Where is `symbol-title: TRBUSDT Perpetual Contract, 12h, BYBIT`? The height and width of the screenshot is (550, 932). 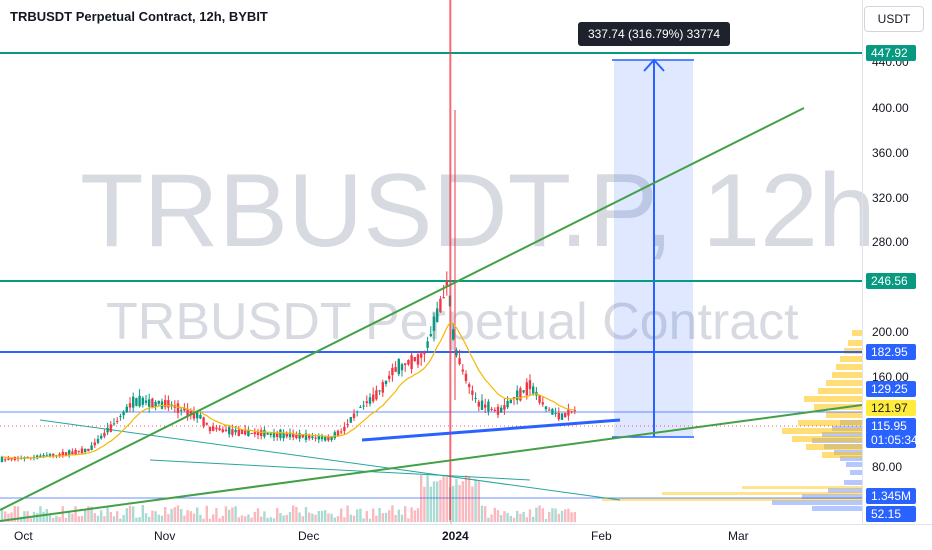
symbol-title: TRBUSDT Perpetual Contract, 12h, BYBIT is located at coordinates (139, 16).